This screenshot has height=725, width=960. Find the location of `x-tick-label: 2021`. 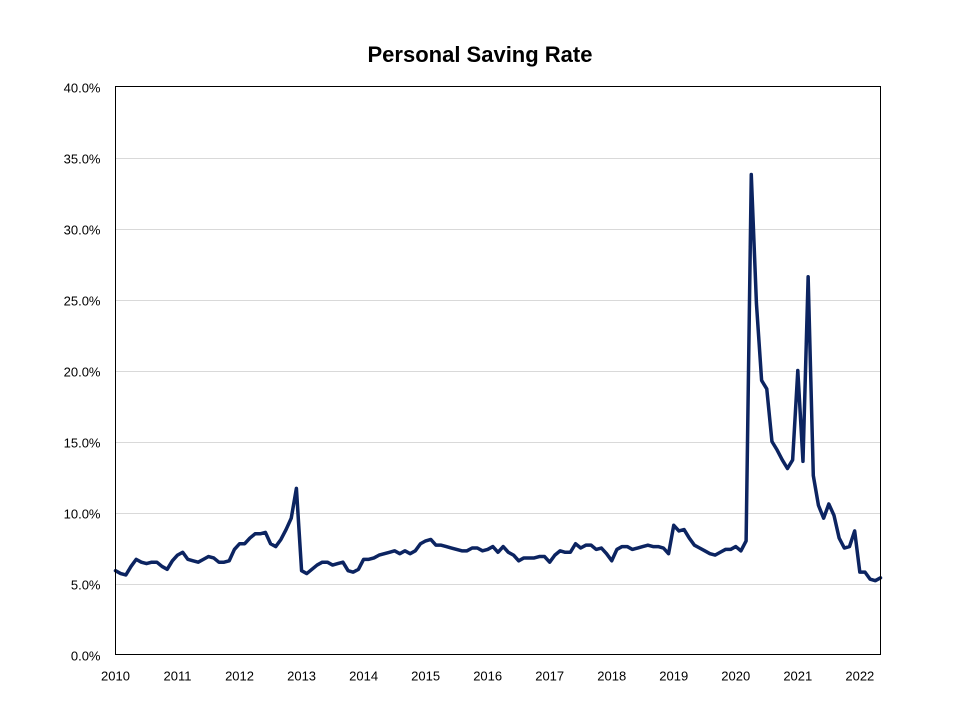

x-tick-label: 2021 is located at coordinates (797, 676).